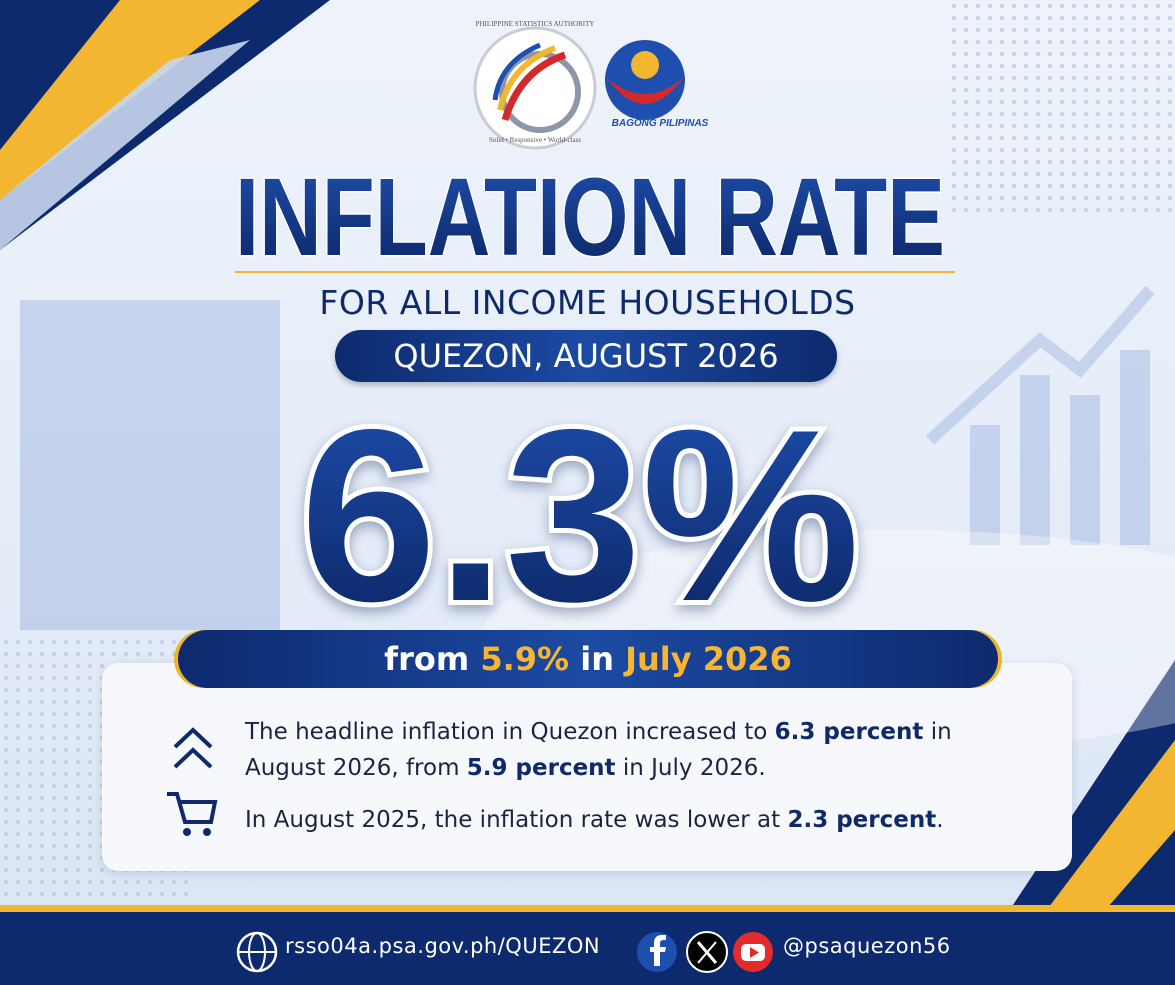 Image resolution: width=1175 pixels, height=985 pixels. I want to click on text: in, so click(597, 659).